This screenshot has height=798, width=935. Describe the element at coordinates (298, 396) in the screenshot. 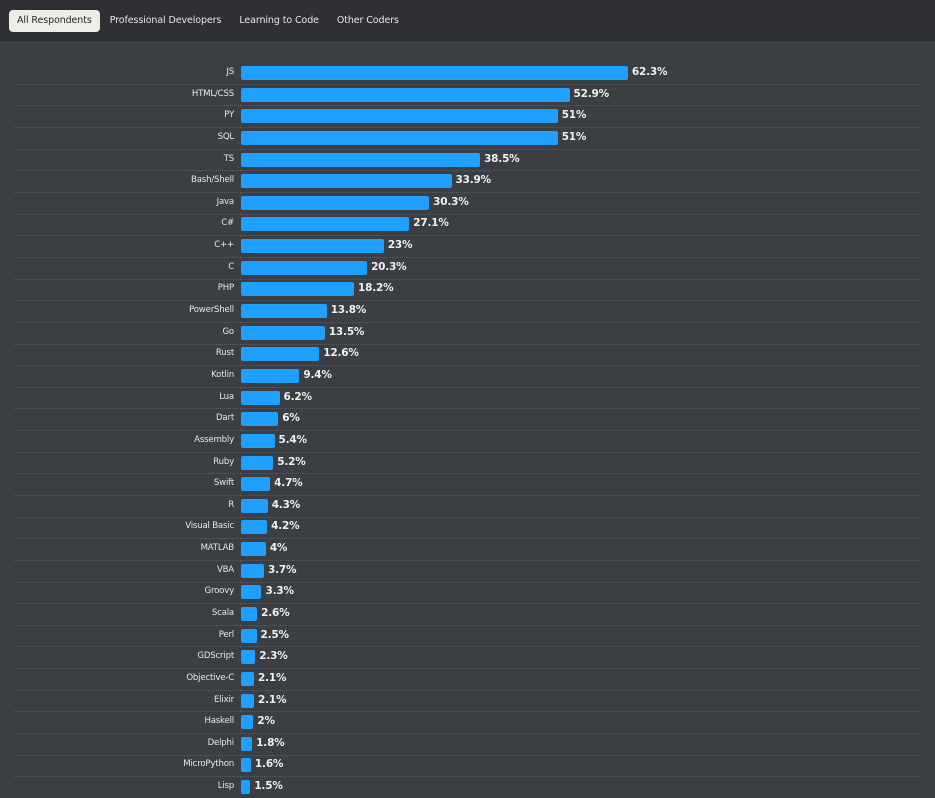

I see `value-label: 6.2%` at that location.